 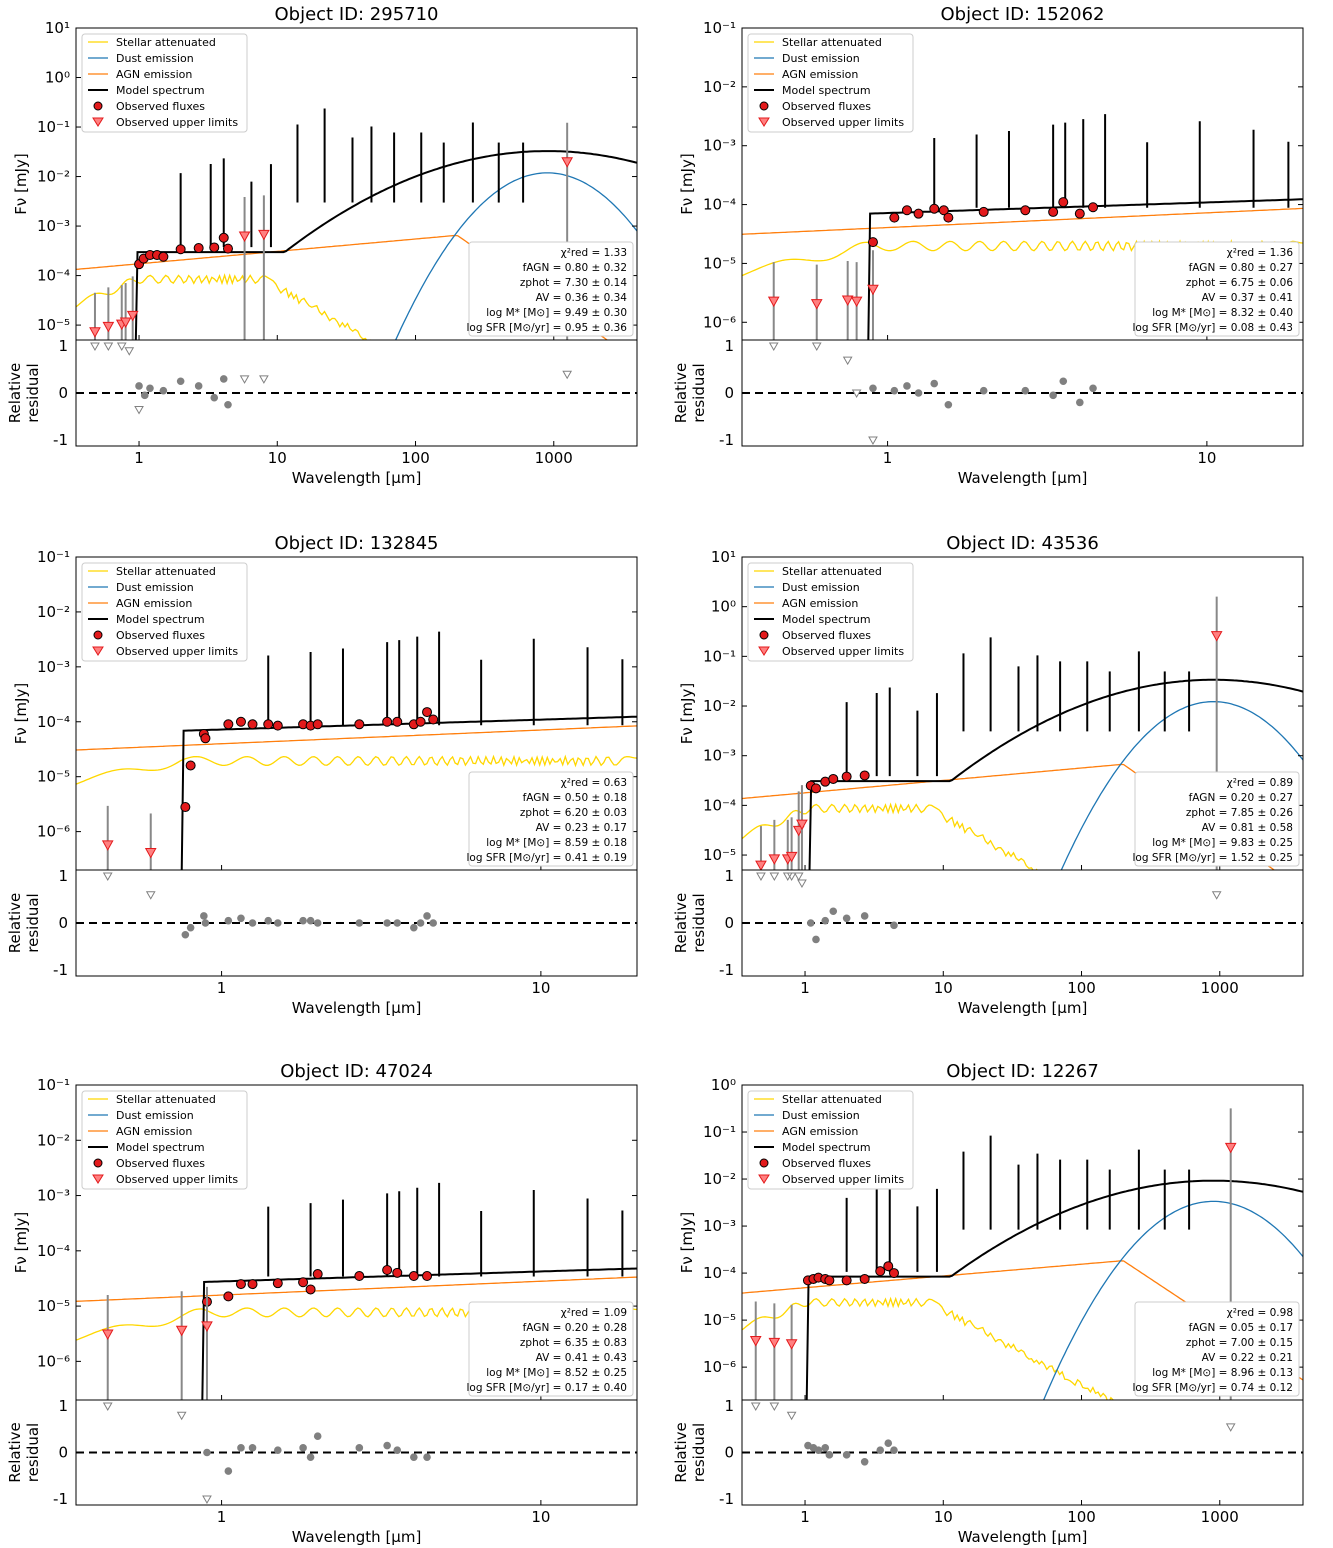 I want to click on fit-statistic: fAGN = 0.20 ± 0.27, so click(x=1241, y=798).